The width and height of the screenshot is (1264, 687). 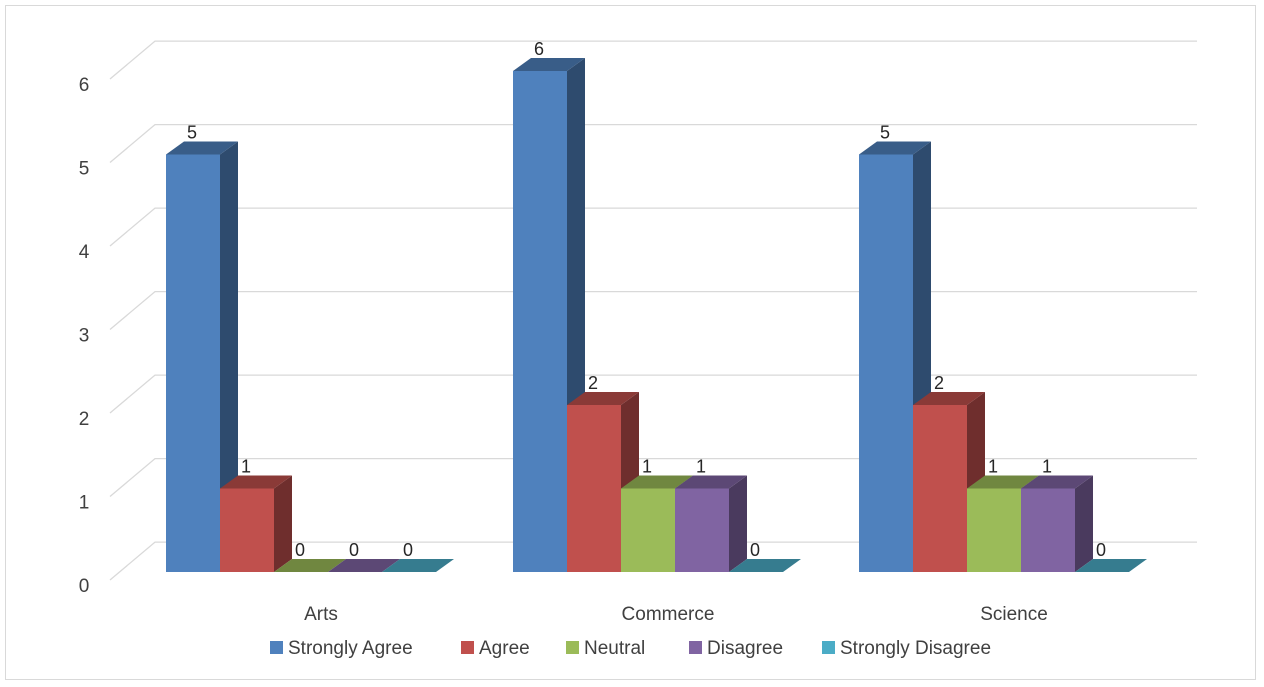 What do you see at coordinates (915, 648) in the screenshot?
I see `legend-label: Strongly Disagree` at bounding box center [915, 648].